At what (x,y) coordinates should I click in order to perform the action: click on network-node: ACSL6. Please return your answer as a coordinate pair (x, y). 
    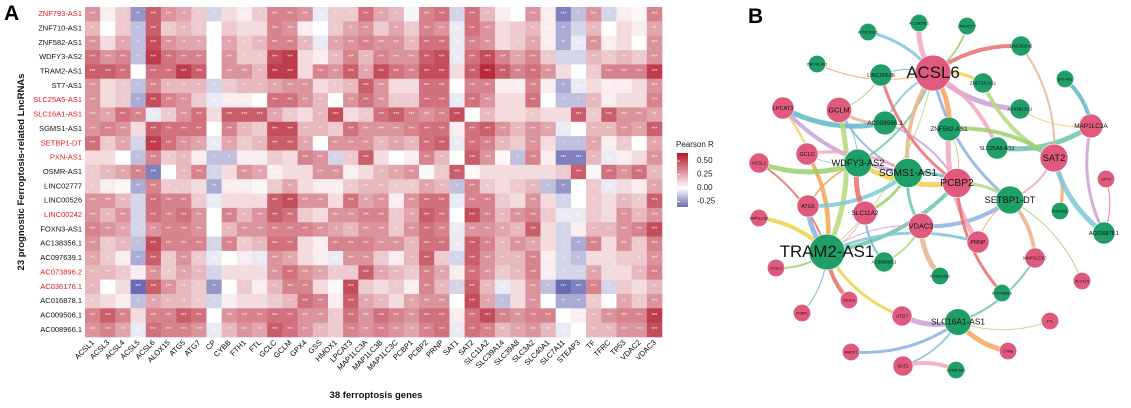
    Looking at the image, I should click on (933, 73).